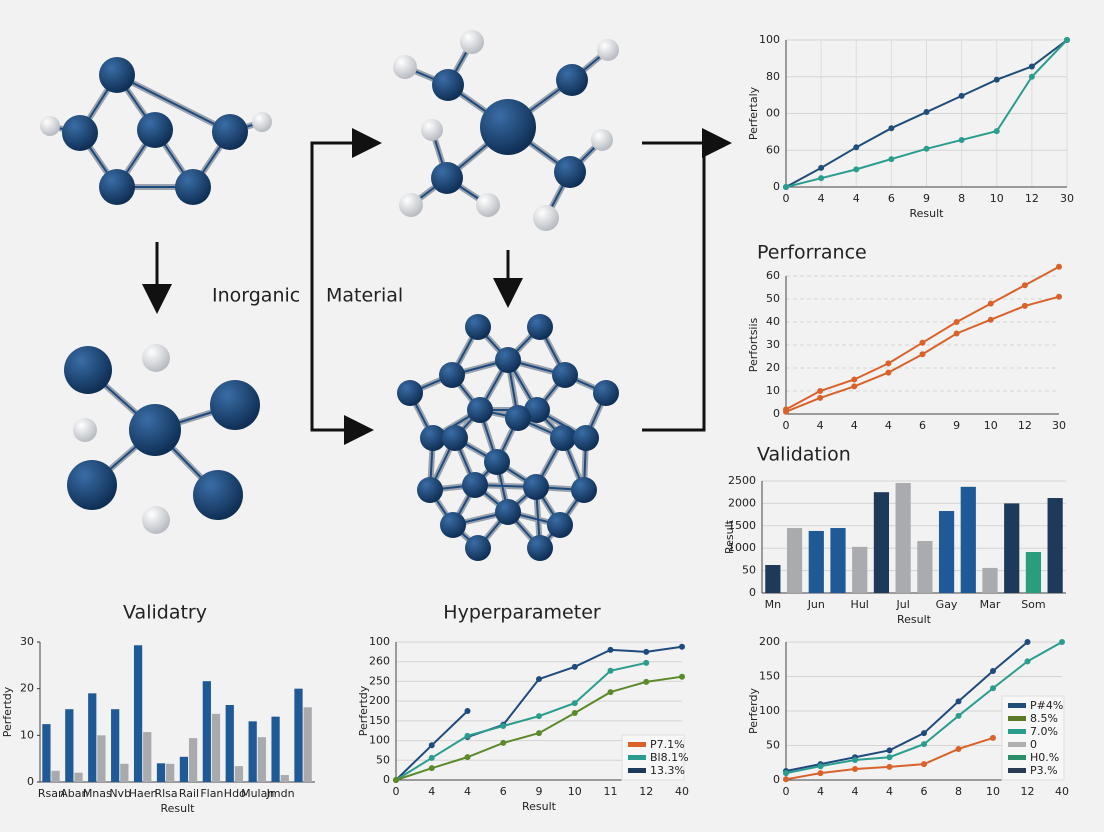 This screenshot has width=1104, height=832. What do you see at coordinates (773, 604) in the screenshot?
I see `x-tick-label: Mn` at bounding box center [773, 604].